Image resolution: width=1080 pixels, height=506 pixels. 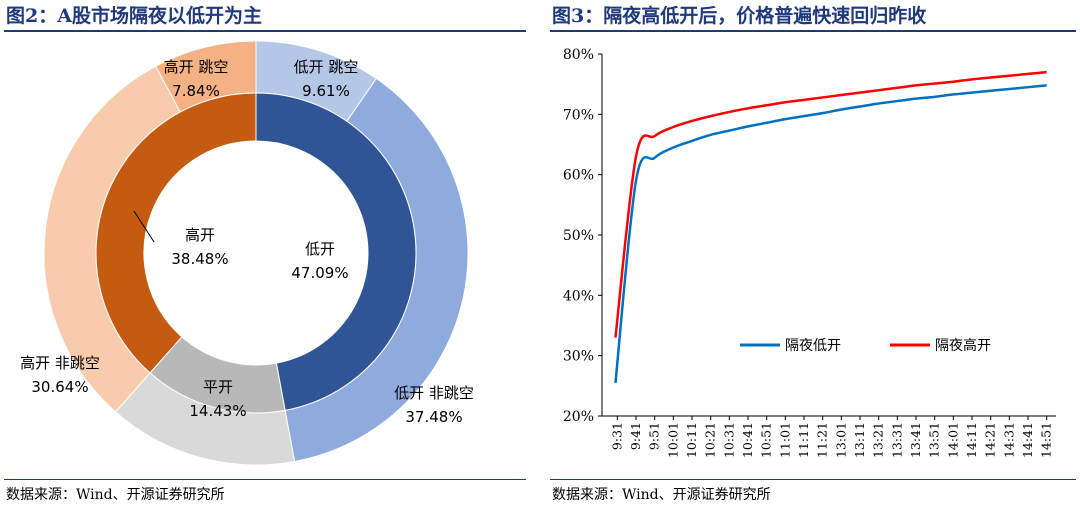 What do you see at coordinates (654, 436) in the screenshot?
I see `x-tick-label: 9:51` at bounding box center [654, 436].